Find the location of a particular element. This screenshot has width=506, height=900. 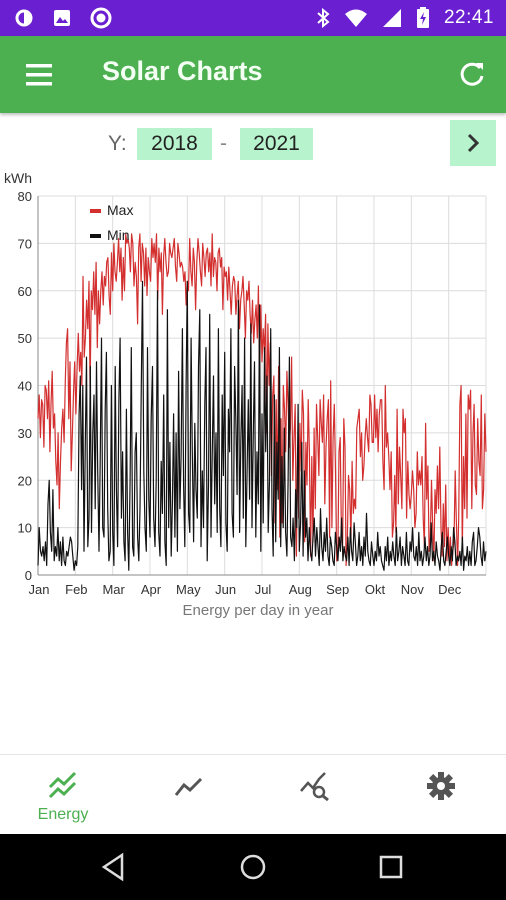

y-tick-label: 10 is located at coordinates (25, 528).